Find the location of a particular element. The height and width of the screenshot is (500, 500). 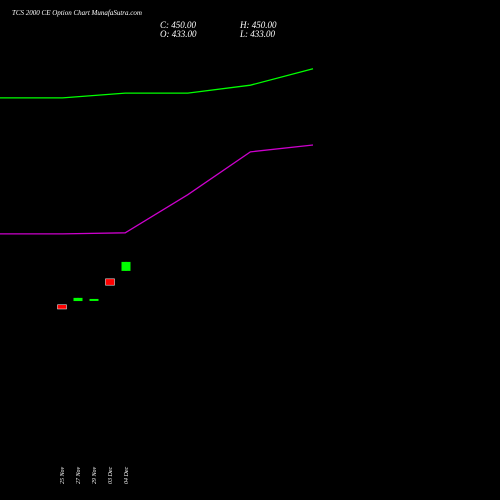

x-tick-label: 04 Dec is located at coordinates (126, 475).